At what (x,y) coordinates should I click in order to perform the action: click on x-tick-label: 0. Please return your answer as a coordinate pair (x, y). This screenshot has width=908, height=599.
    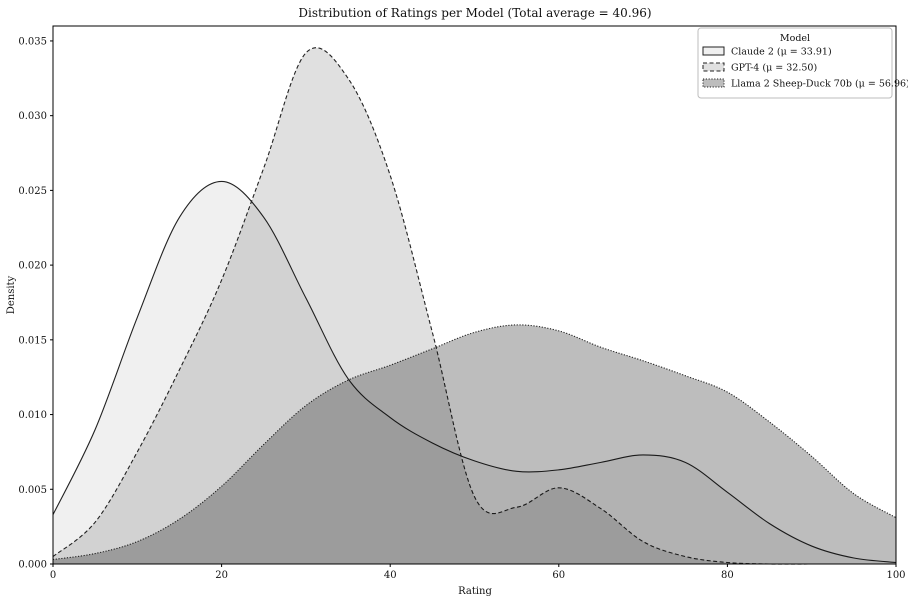
    Looking at the image, I should click on (53, 575).